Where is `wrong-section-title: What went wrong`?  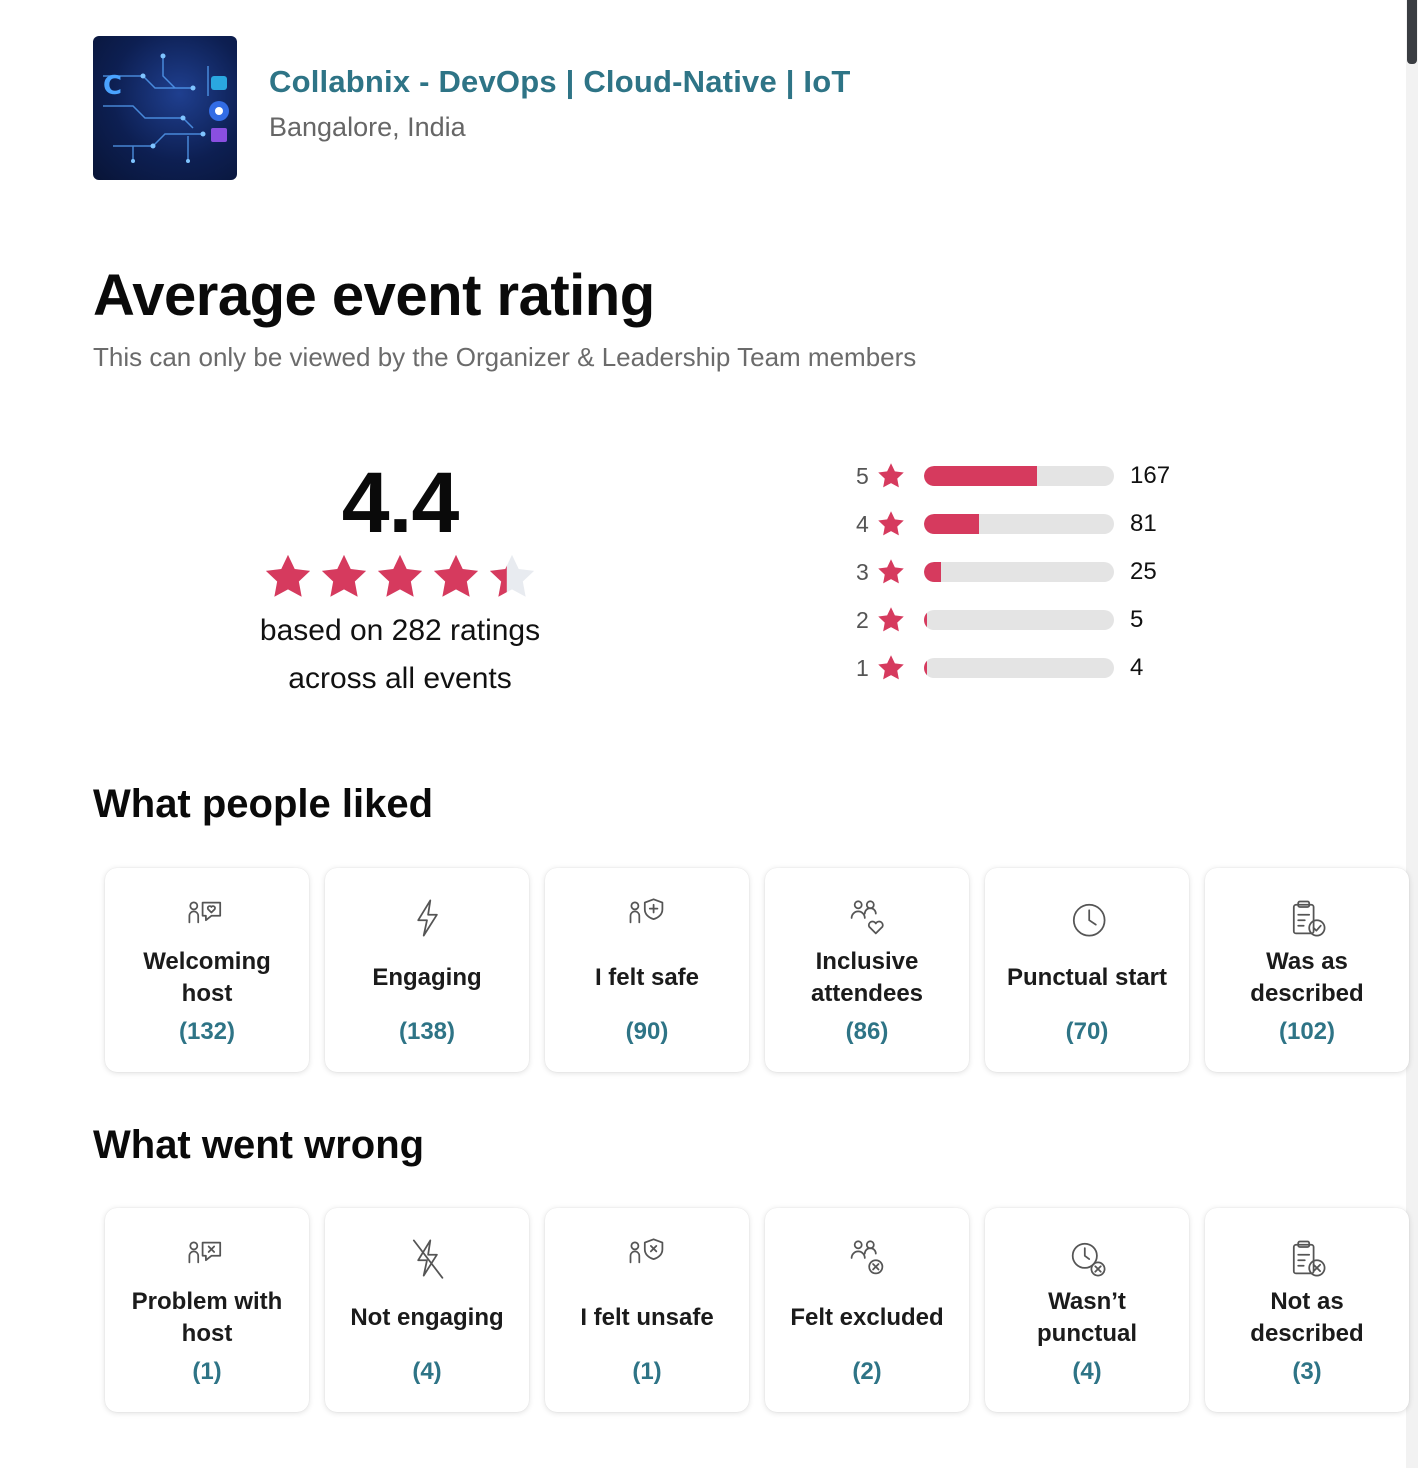
wrong-section-title: What went wrong is located at coordinates (259, 1145).